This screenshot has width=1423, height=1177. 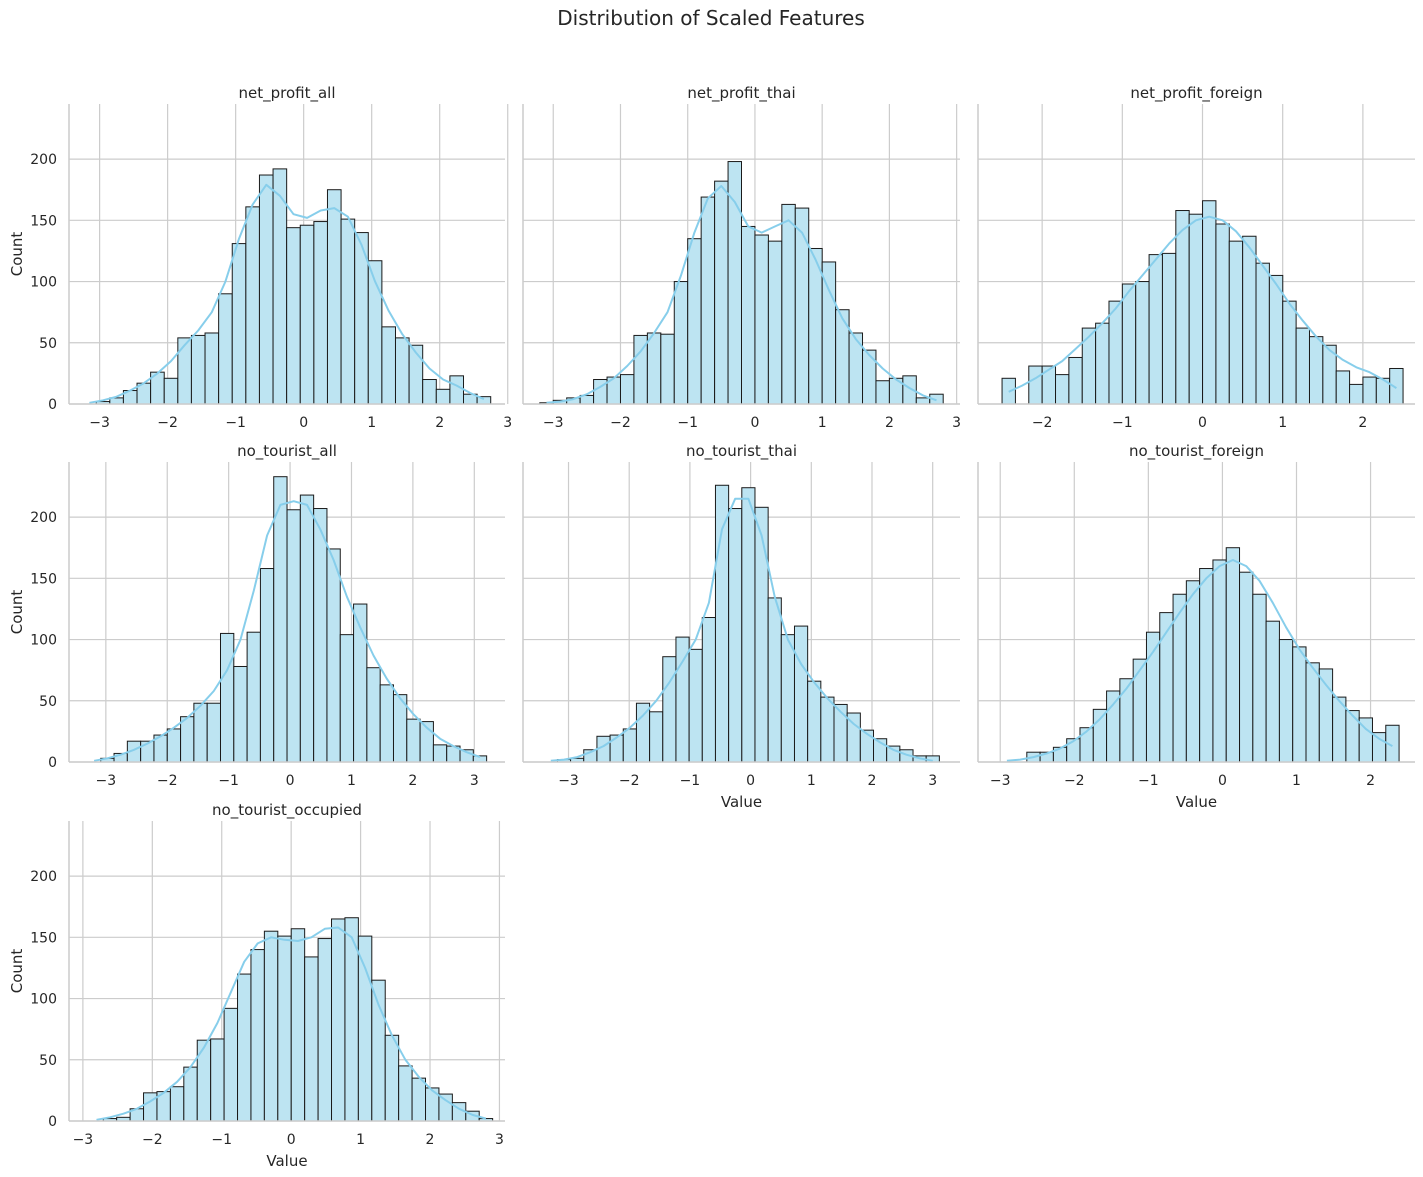 I want to click on panel-net_profit_thai: −3 −2 −1 0 1 2 3 net_profit_thai, so click(x=741, y=257).